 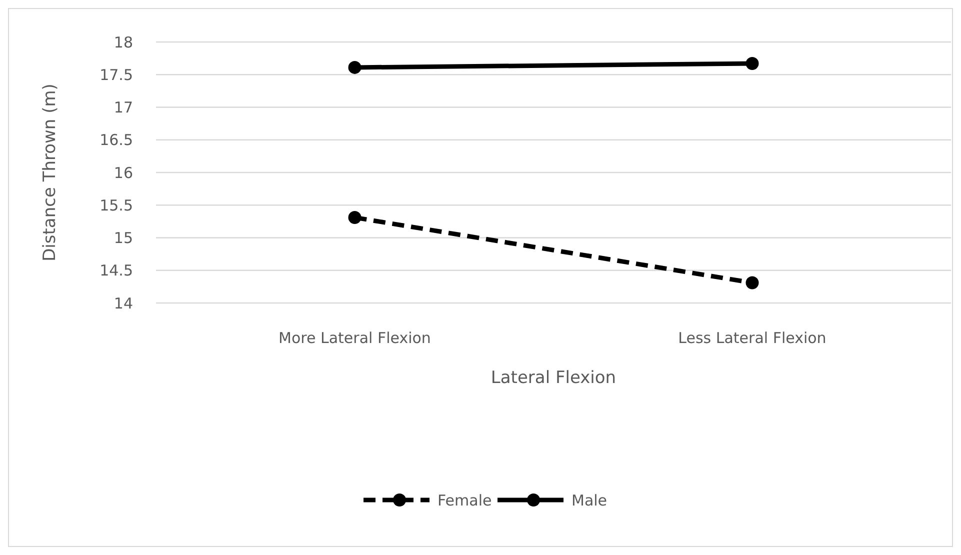 What do you see at coordinates (50, 173) in the screenshot?
I see `y-axis-title: Distance Thrown (m)` at bounding box center [50, 173].